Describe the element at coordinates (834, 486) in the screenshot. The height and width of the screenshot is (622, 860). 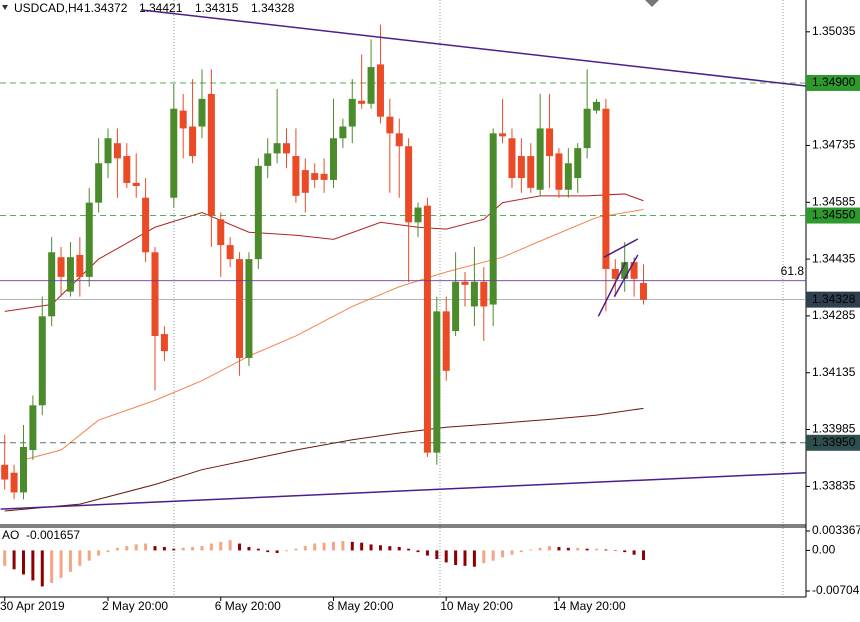
I see `y-tick-label: 1.33835` at that location.